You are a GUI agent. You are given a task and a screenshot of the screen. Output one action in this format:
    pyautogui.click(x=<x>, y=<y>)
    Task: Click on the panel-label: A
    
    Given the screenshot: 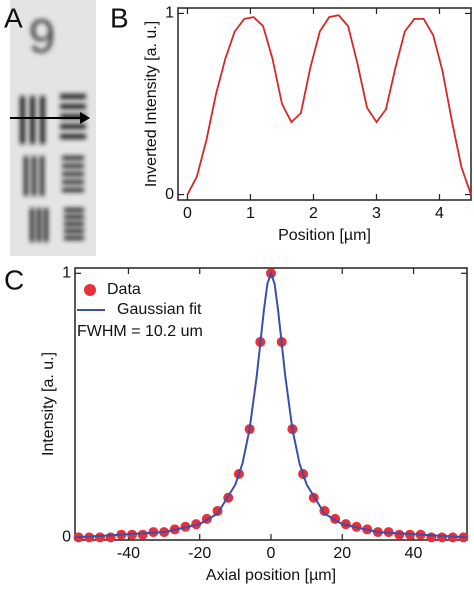 What is the action you would take?
    pyautogui.click(x=13, y=17)
    